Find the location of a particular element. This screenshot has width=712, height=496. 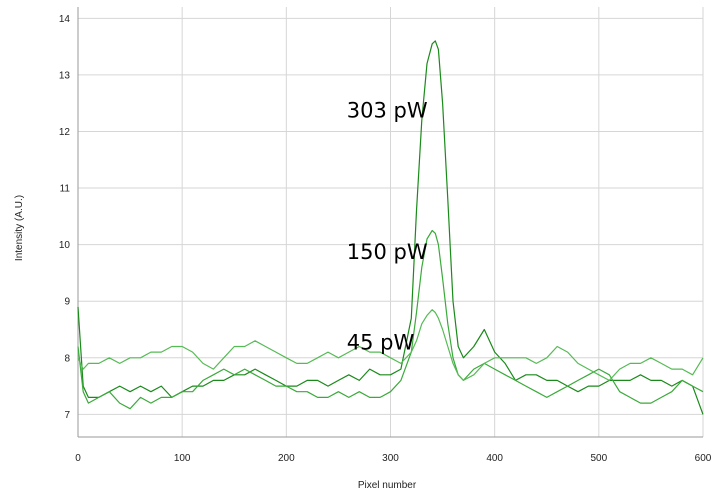

x-axis-title: Pixel number is located at coordinates (387, 485).